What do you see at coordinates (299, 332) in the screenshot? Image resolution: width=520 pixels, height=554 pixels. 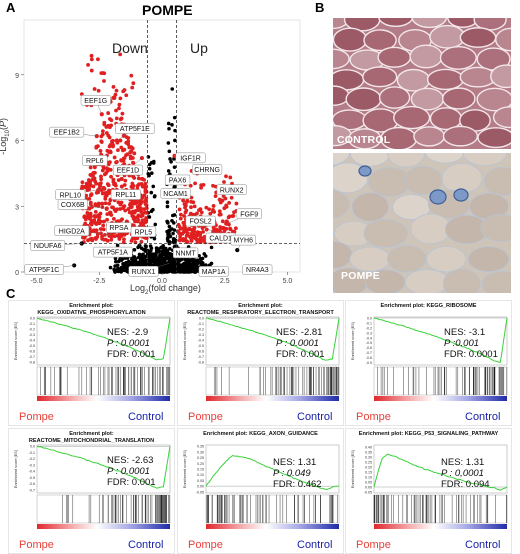 I see `gsea-stat-nes: NES: -2.81` at bounding box center [299, 332].